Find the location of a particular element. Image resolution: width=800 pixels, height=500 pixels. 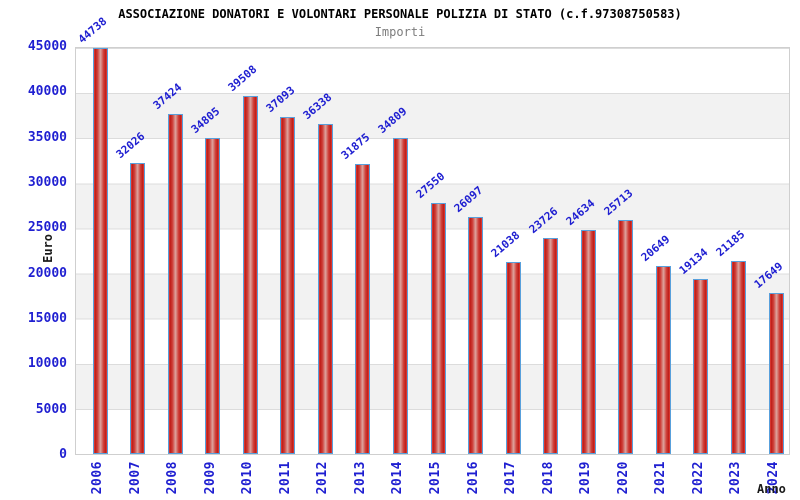

x-tick-label: 2021 is located at coordinates (661, 478).